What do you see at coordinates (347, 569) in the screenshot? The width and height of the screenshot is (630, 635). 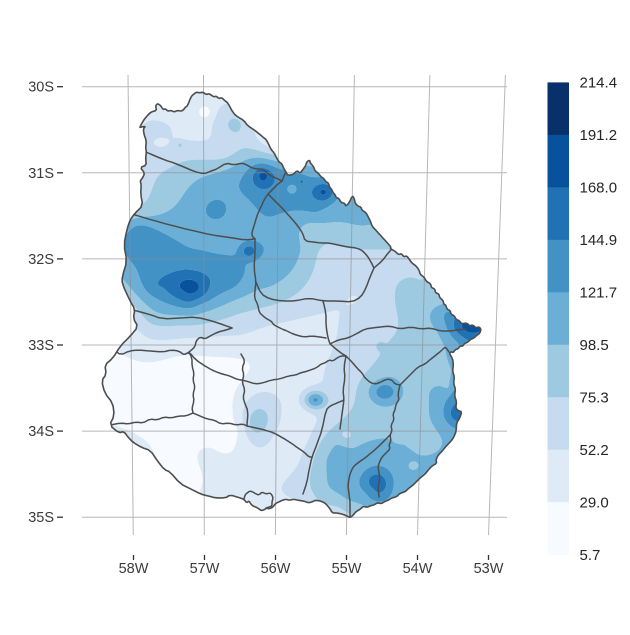 I see `svg-text: 55W` at bounding box center [347, 569].